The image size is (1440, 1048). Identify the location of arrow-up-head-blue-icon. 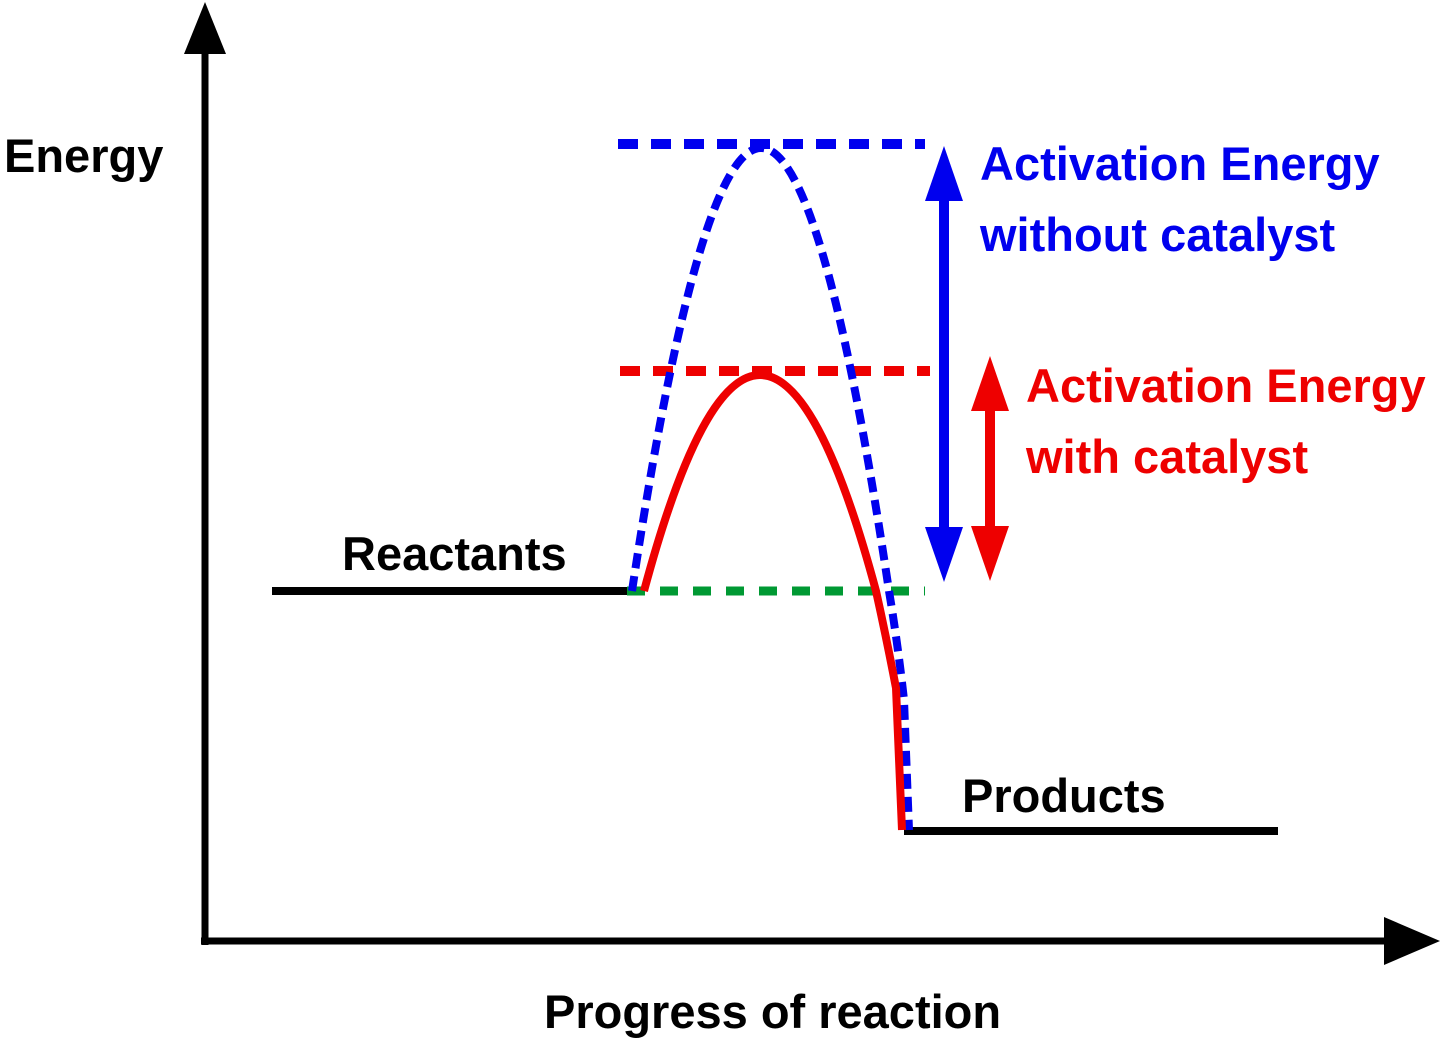
(944, 173).